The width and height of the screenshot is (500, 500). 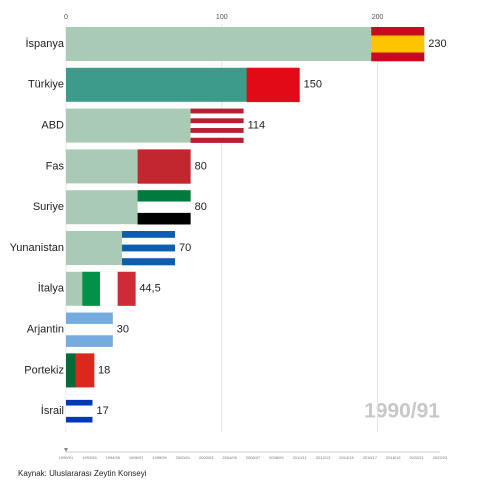 I want to click on y-tick-label: Portekiz, so click(x=44, y=370).